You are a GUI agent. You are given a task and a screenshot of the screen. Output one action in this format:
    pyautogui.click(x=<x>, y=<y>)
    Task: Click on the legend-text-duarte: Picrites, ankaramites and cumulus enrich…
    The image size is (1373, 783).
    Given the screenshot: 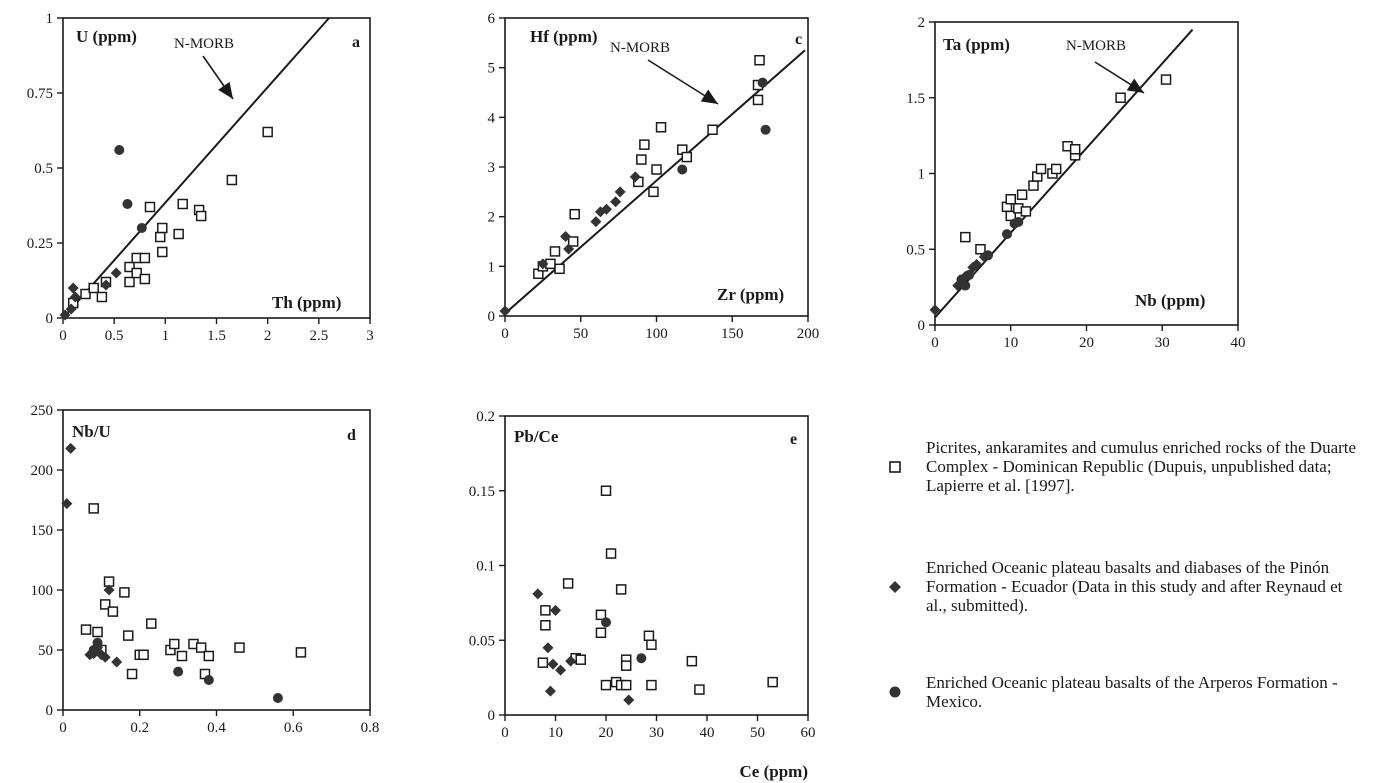 What is the action you would take?
    pyautogui.click(x=1141, y=466)
    